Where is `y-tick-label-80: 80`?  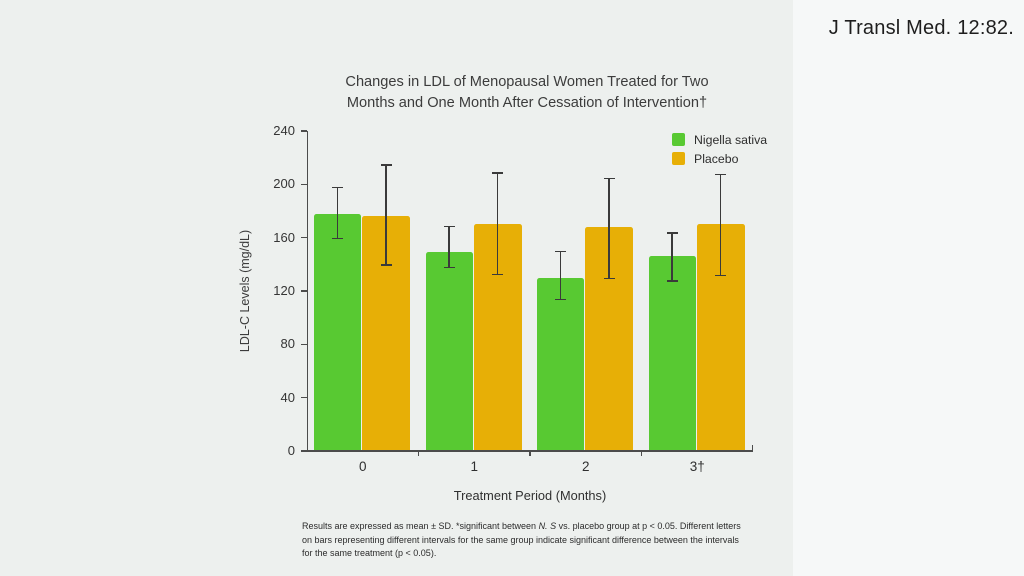
y-tick-label-80: 80 is located at coordinates (287, 344).